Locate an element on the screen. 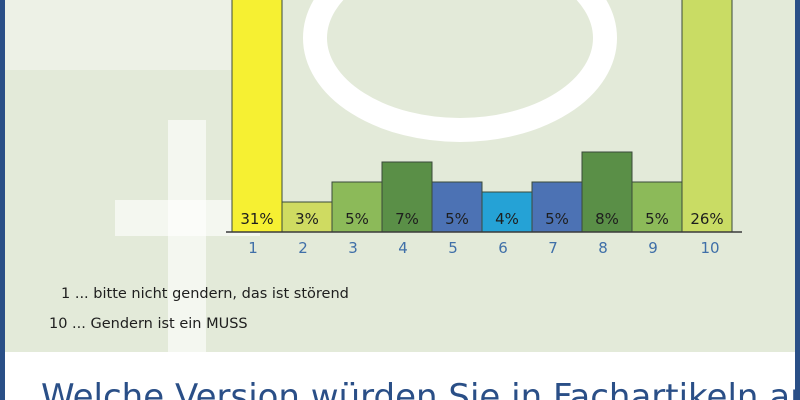 The width and height of the screenshot is (800, 400). x-tick-label-8: 8 is located at coordinates (603, 248).